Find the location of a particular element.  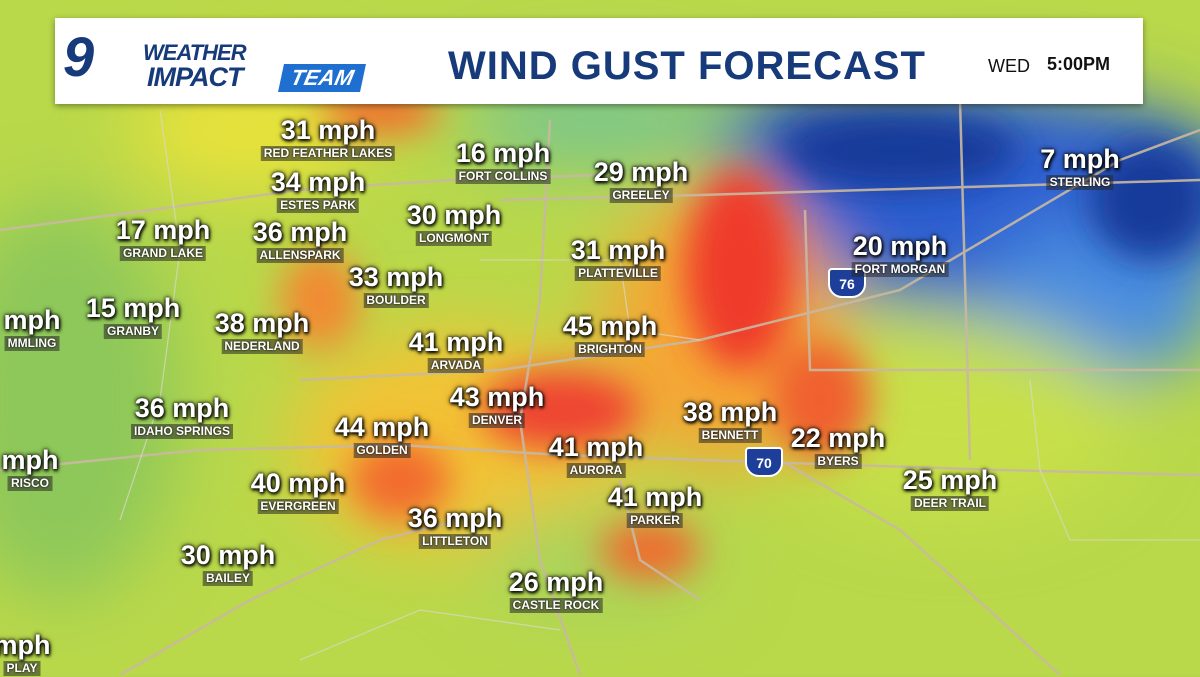

day: WED is located at coordinates (1009, 66).